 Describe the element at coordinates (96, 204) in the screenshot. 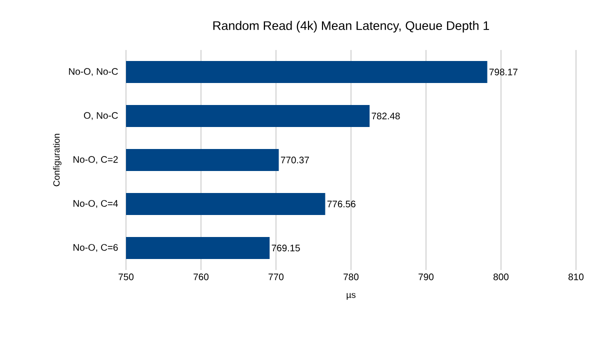

I see `y-tick-label: No-O, C=4` at that location.